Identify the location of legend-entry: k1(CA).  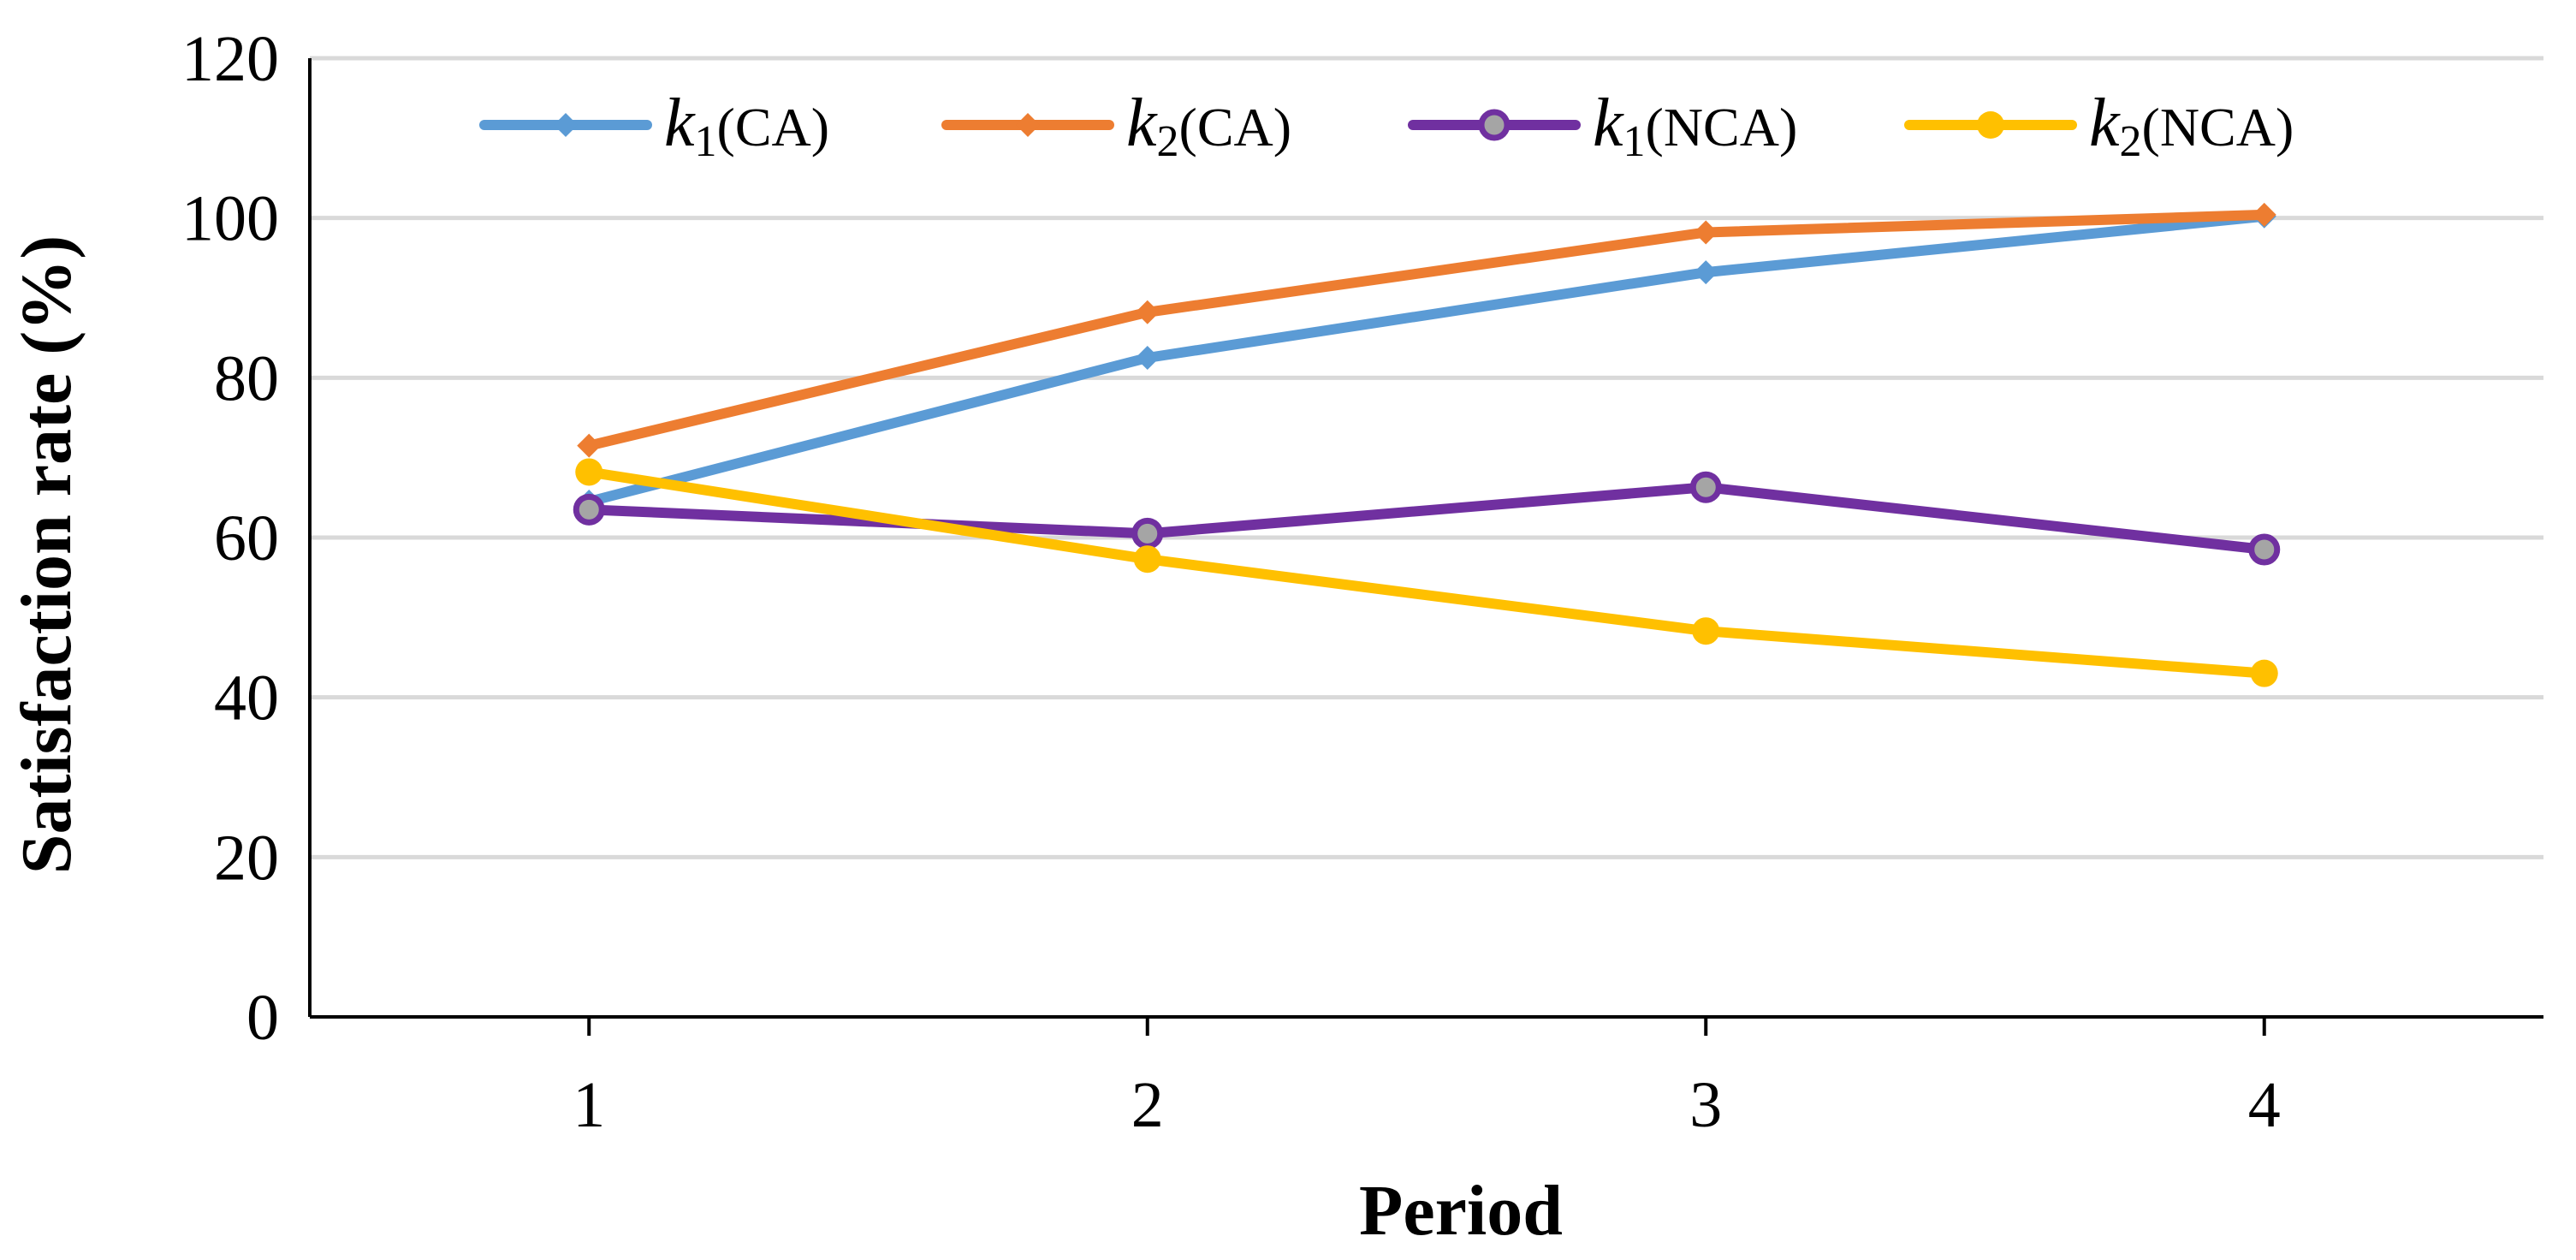
(654, 126).